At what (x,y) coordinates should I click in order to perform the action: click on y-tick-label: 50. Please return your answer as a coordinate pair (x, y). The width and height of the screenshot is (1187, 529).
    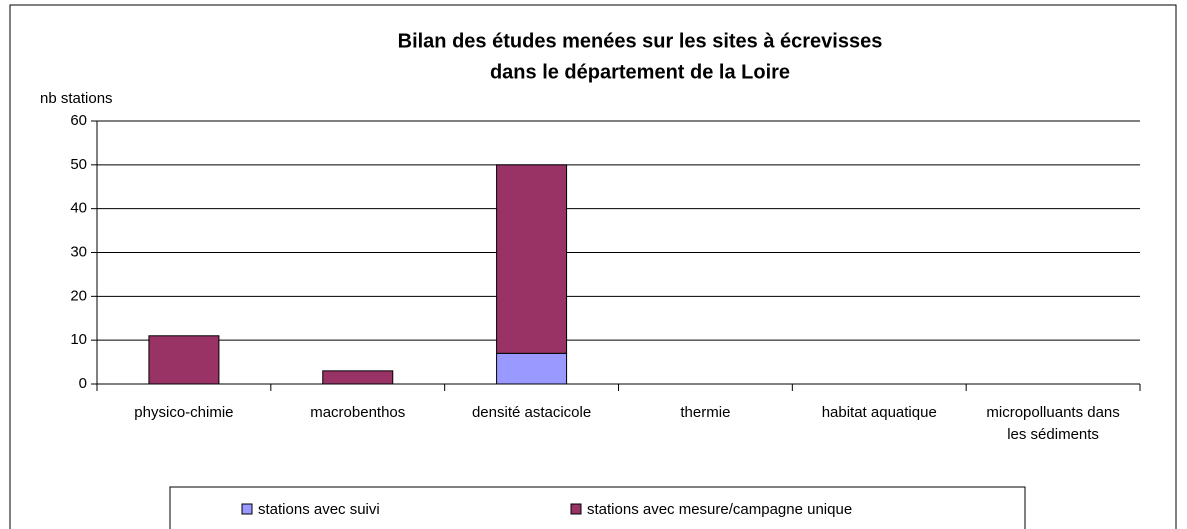
    Looking at the image, I should click on (78, 164).